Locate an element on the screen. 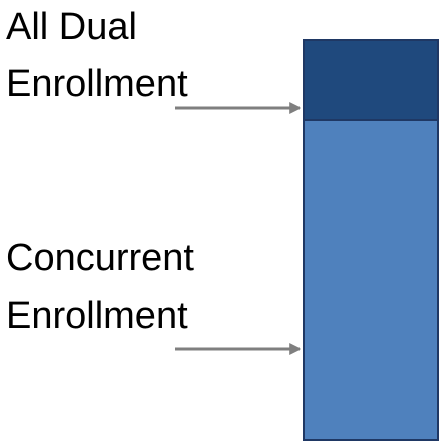 The height and width of the screenshot is (448, 442). bar-all-dual is located at coordinates (371, 80).